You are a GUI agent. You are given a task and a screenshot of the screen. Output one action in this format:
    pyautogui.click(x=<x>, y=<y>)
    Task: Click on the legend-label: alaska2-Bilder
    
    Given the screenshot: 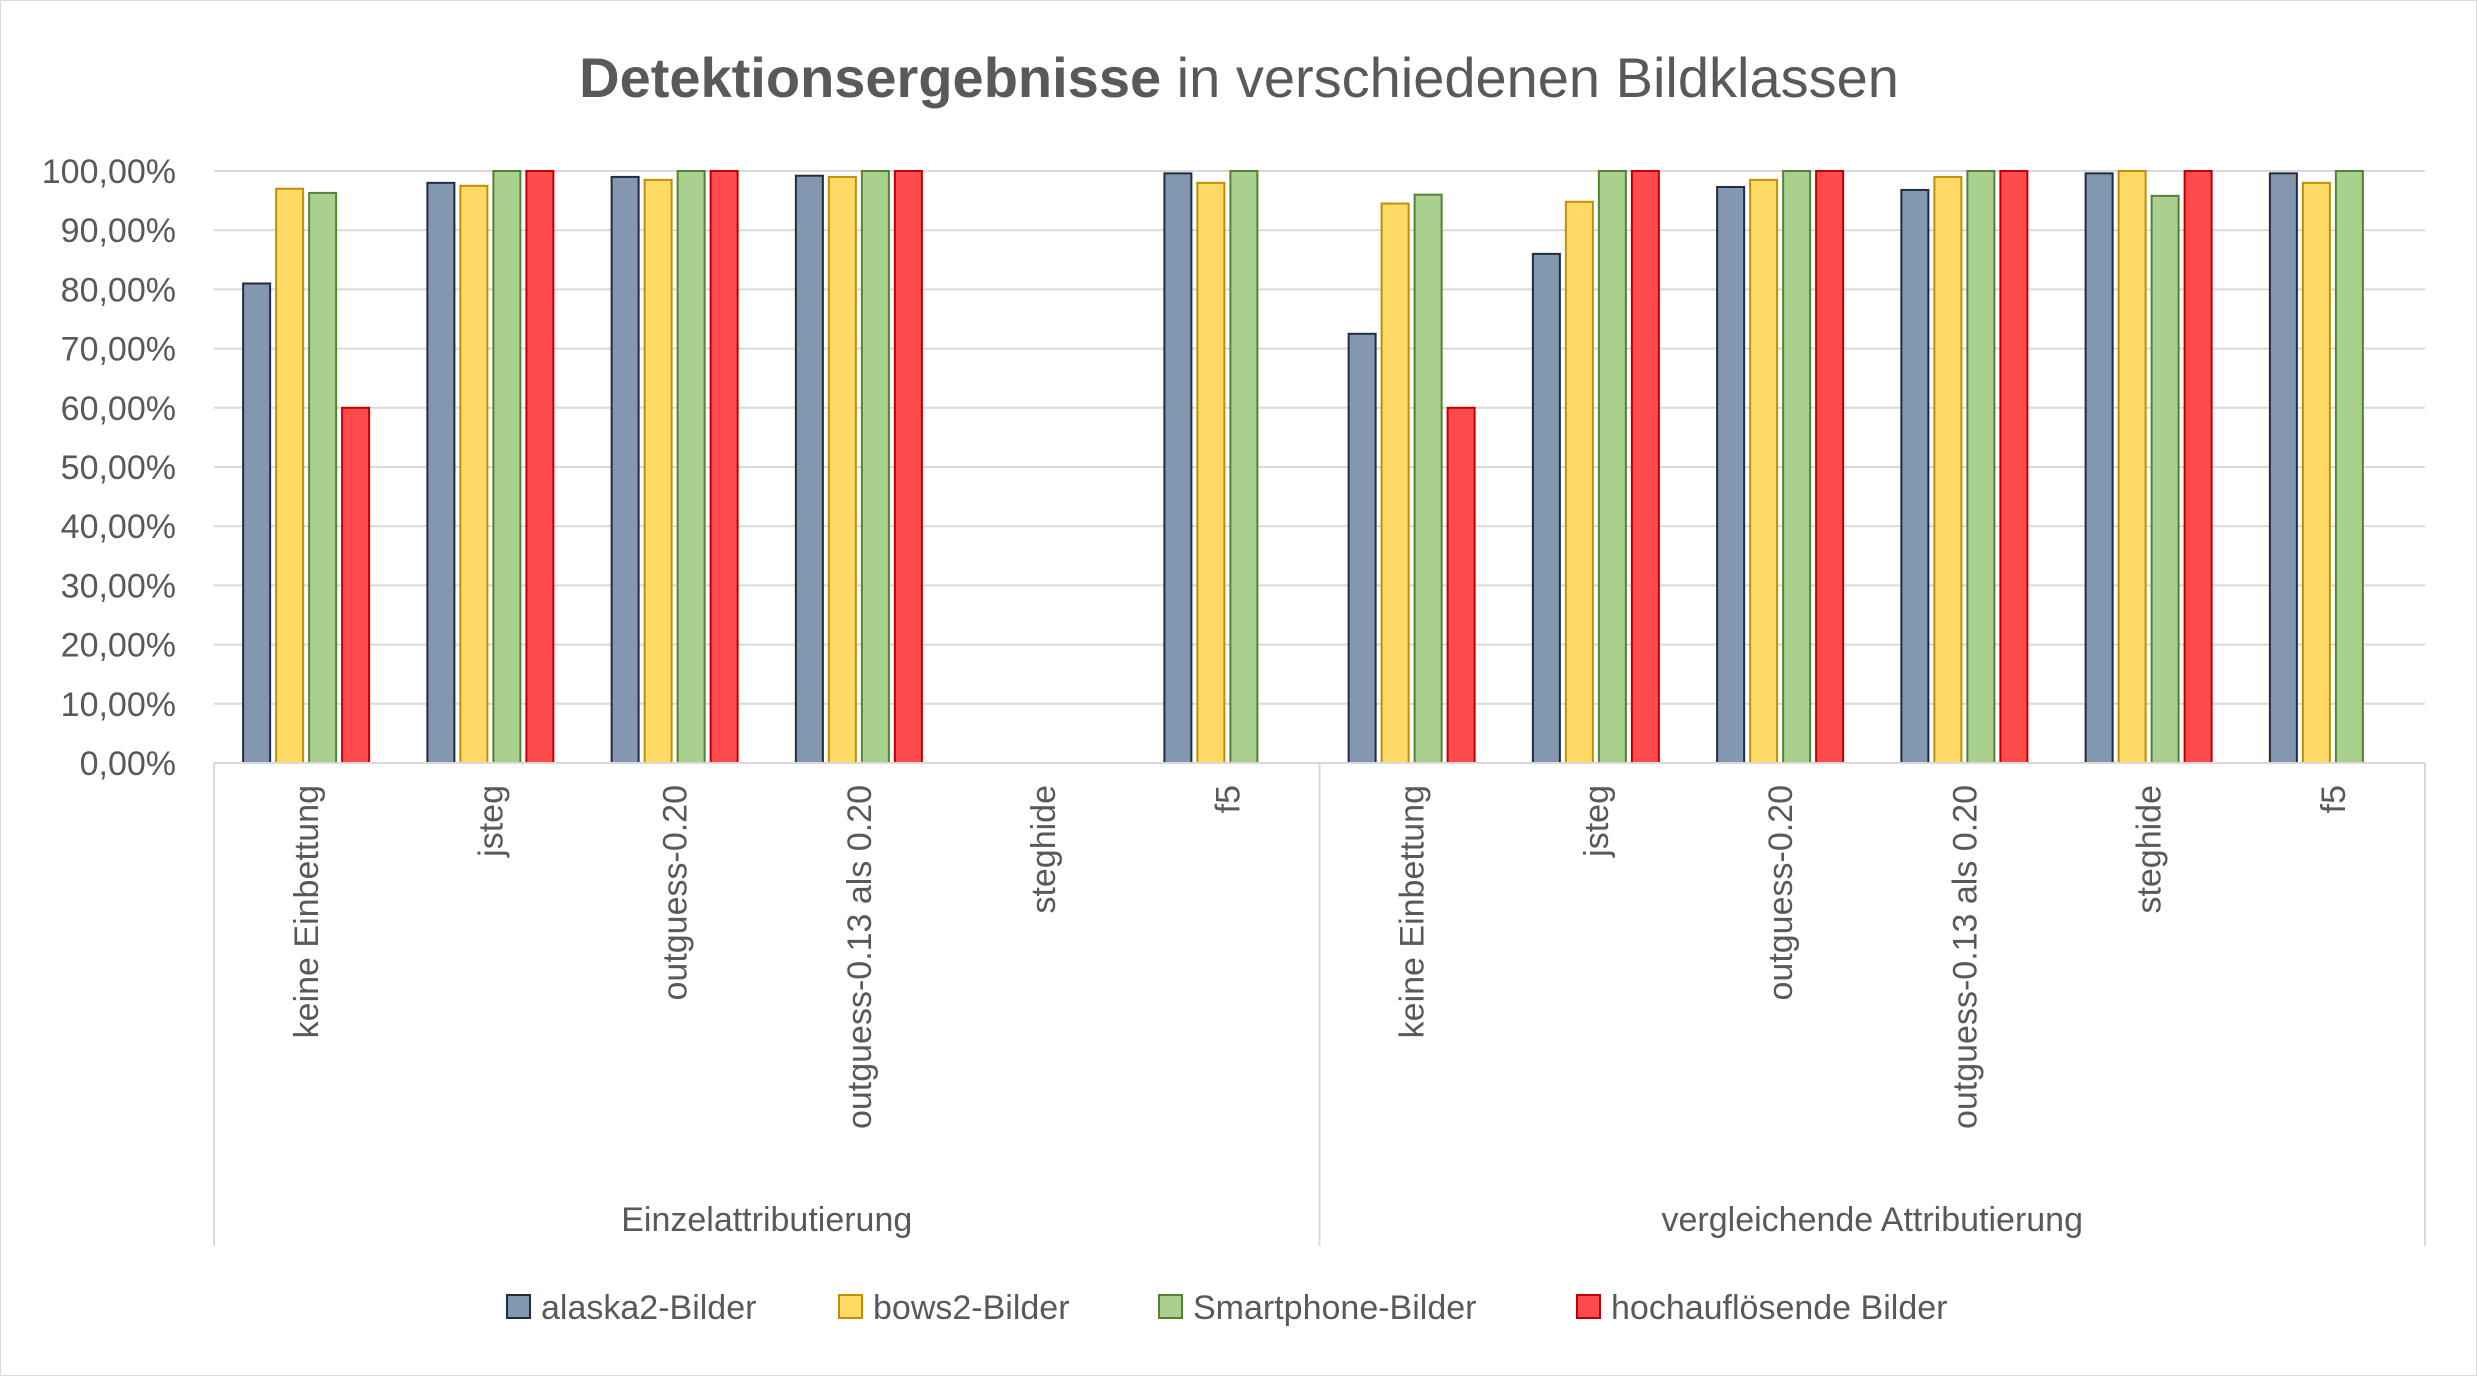 What is the action you would take?
    pyautogui.click(x=648, y=1308)
    